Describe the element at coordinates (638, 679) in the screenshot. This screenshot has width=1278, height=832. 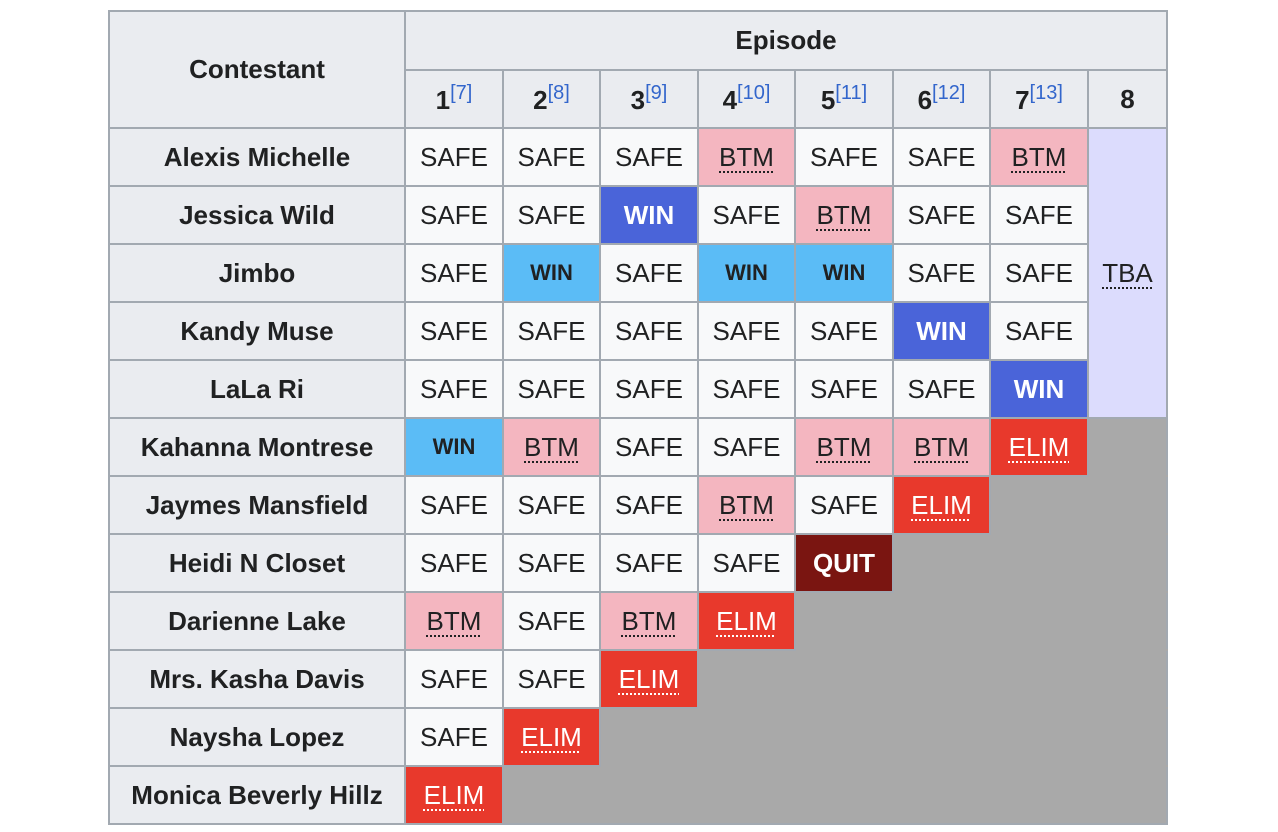
I see `contestant-row: Mrs. Kasha Davis SAFE SAFE ELIM` at that location.